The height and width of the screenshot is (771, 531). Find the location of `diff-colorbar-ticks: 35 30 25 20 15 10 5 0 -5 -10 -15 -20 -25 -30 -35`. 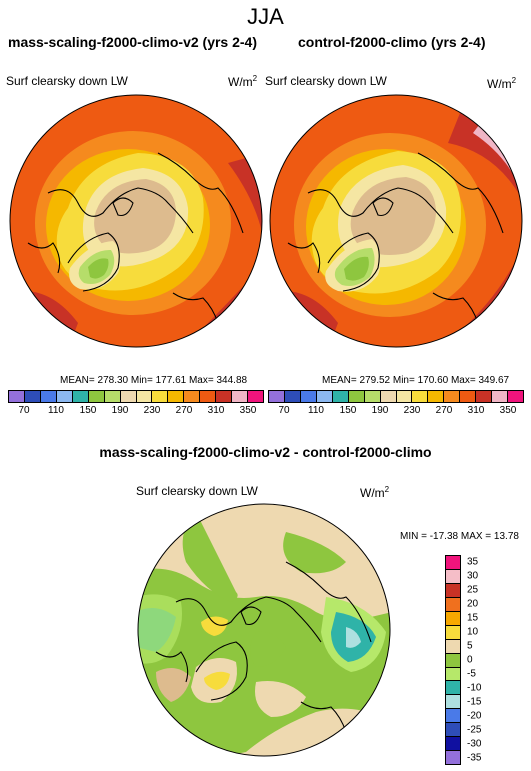

diff-colorbar-ticks: 35 30 25 20 15 10 5 0 -5 -10 -15 -20 -25 -30 -35 is located at coordinates (487, 660).